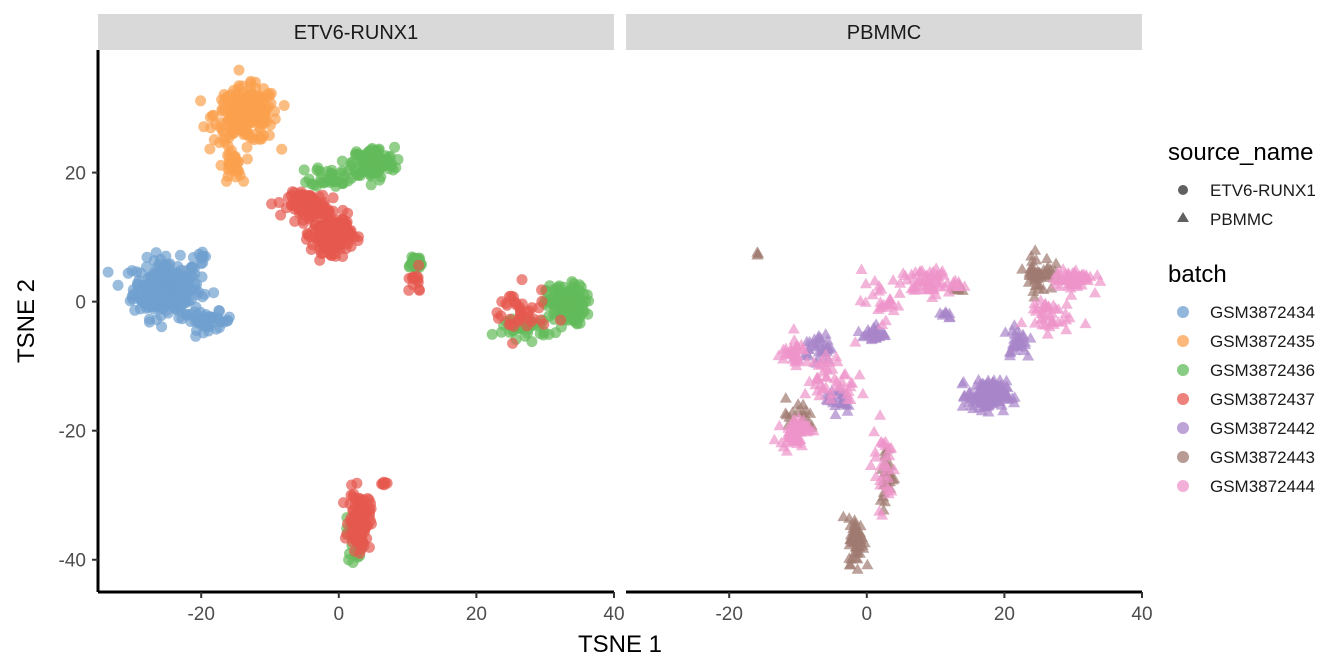  I want to click on legend-shape-label: PBMMC, so click(1241, 219).